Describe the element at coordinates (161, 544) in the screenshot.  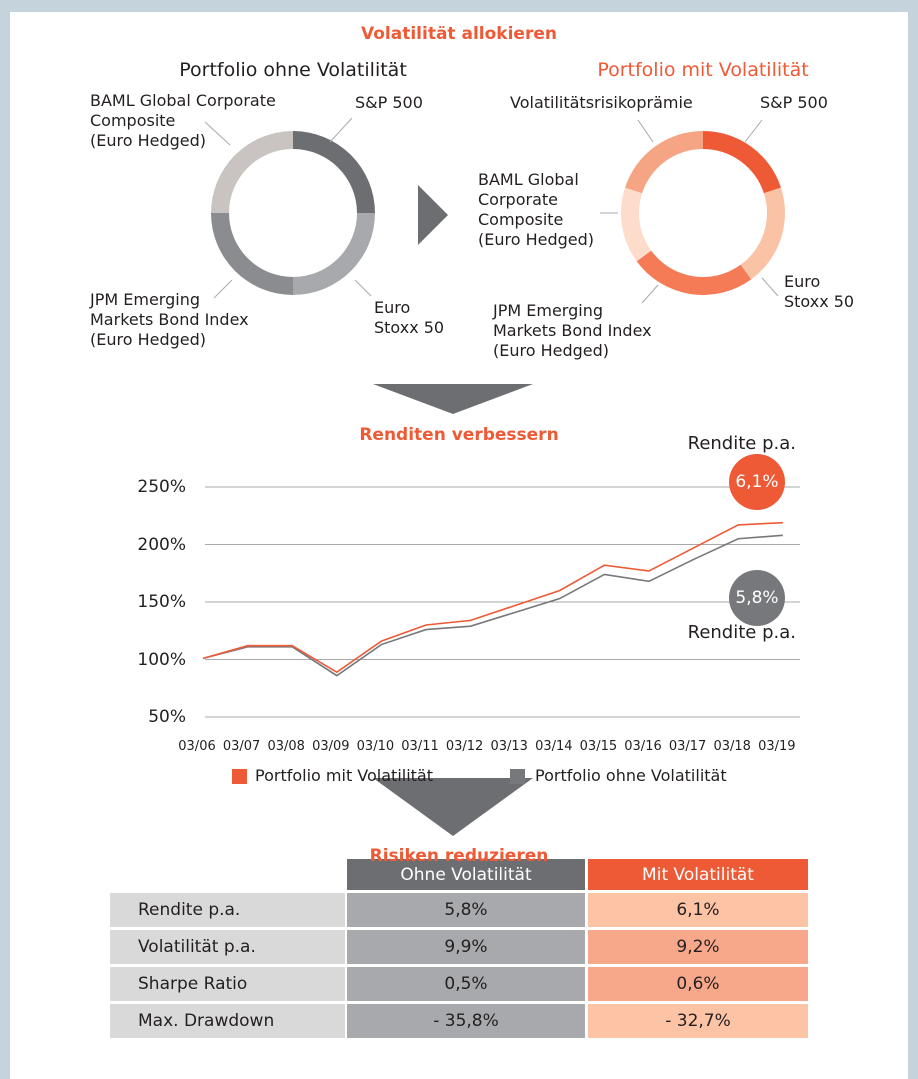
I see `y-tick-label: 200%` at that location.